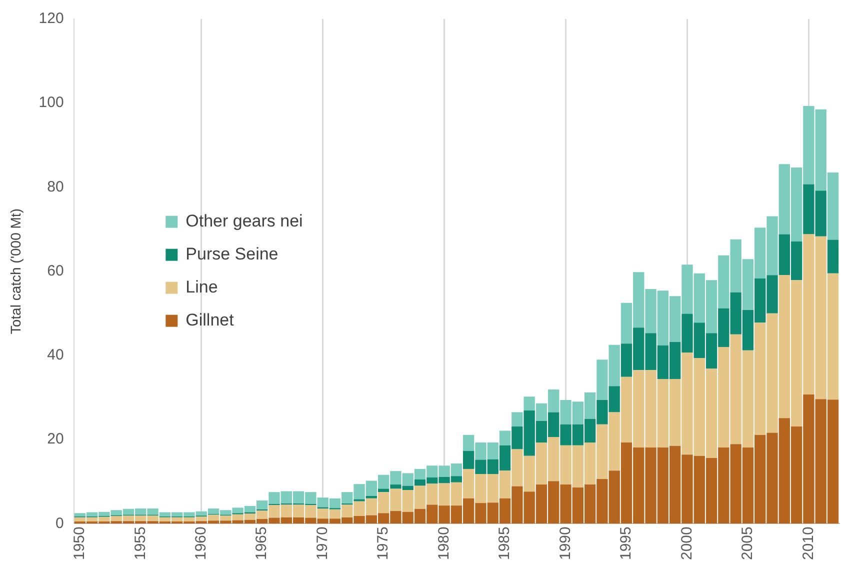 Image resolution: width=854 pixels, height=563 pixels. I want to click on legend-label: Purse Seine, so click(232, 254).